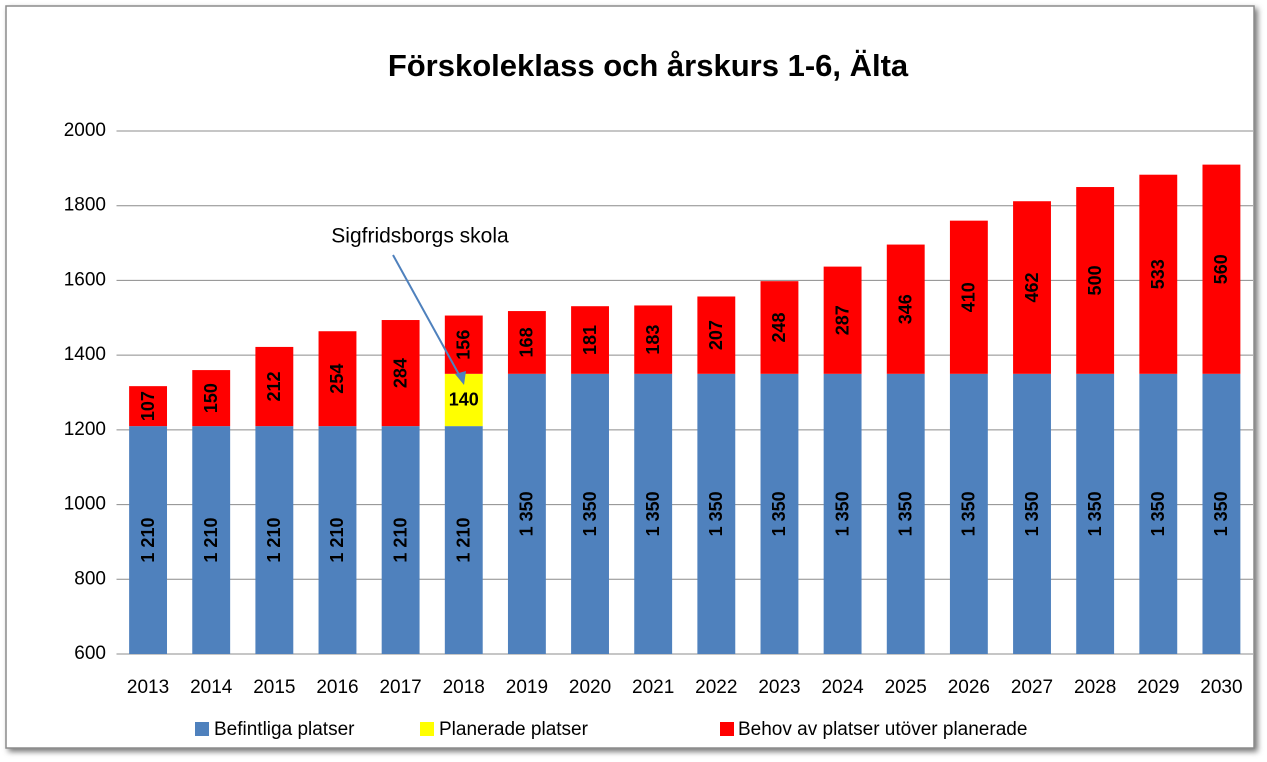 Image resolution: width=1267 pixels, height=762 pixels. I want to click on value-label: 107, so click(148, 406).